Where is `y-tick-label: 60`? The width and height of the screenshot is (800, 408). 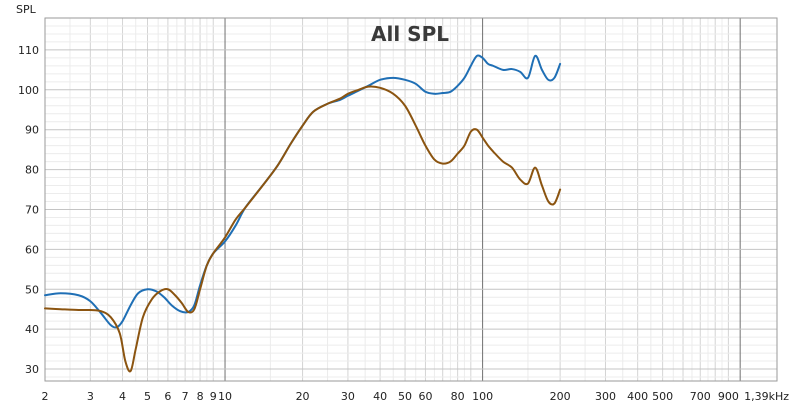
y-tick-label: 60 is located at coordinates (32, 249).